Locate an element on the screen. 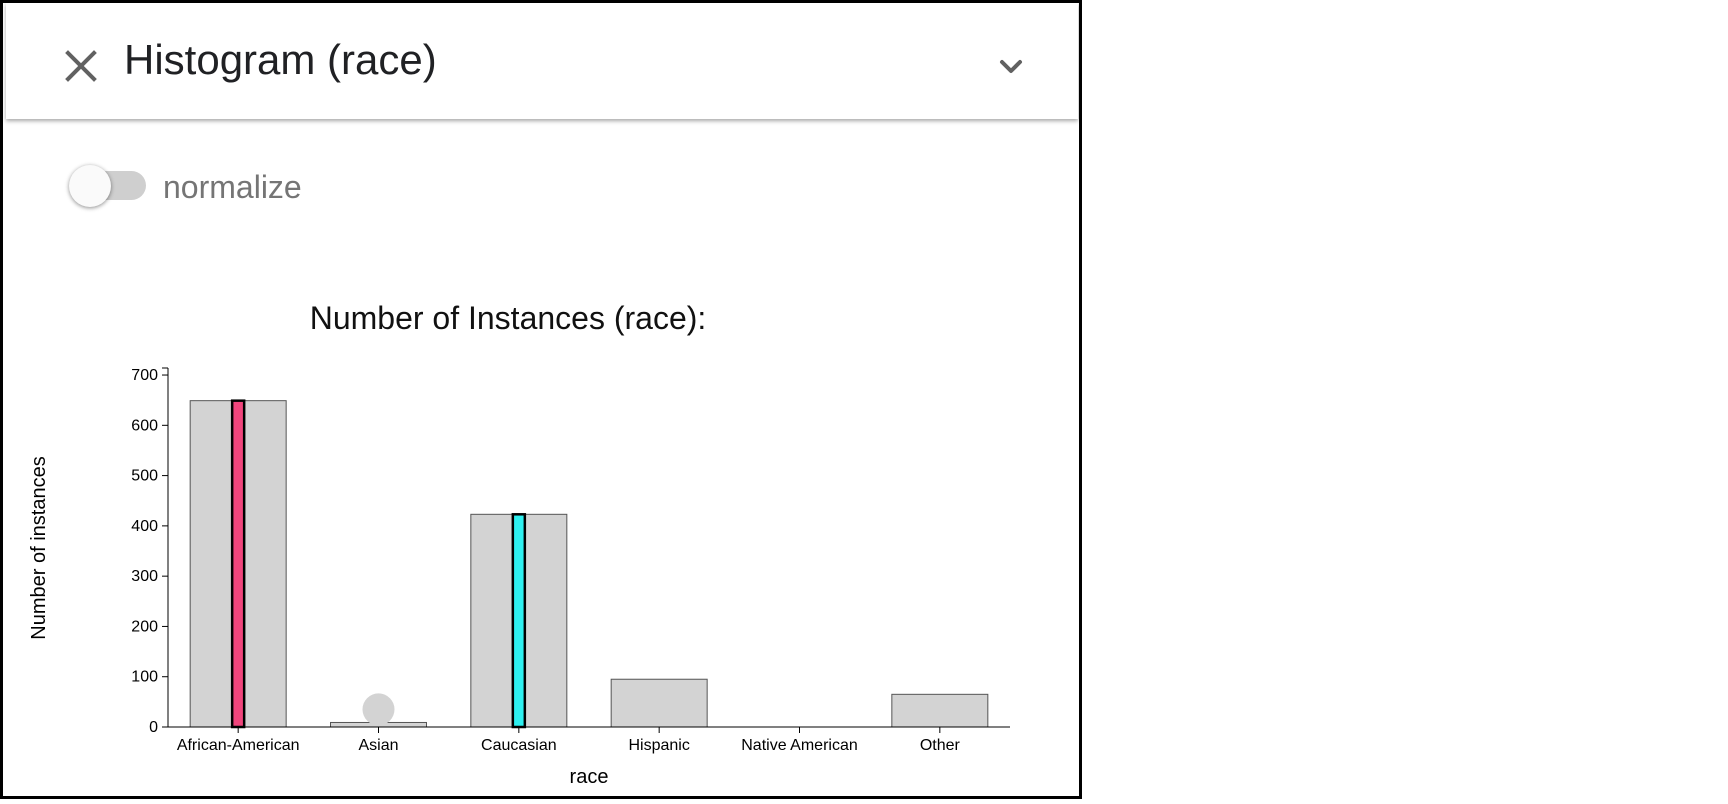 The width and height of the screenshot is (1728, 804). y-tick-label: 300 is located at coordinates (144, 576).